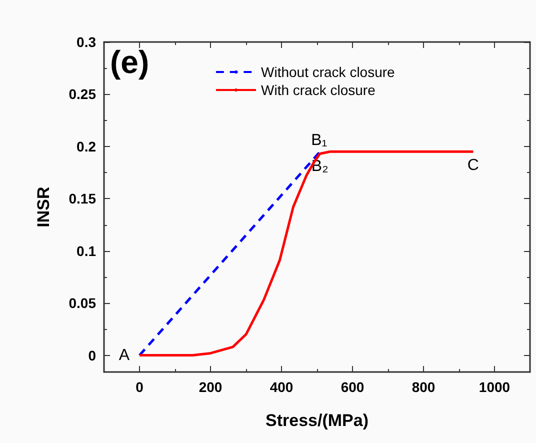 The image size is (536, 443). Describe the element at coordinates (130, 62) in the screenshot. I see `annotation: (e)` at that location.